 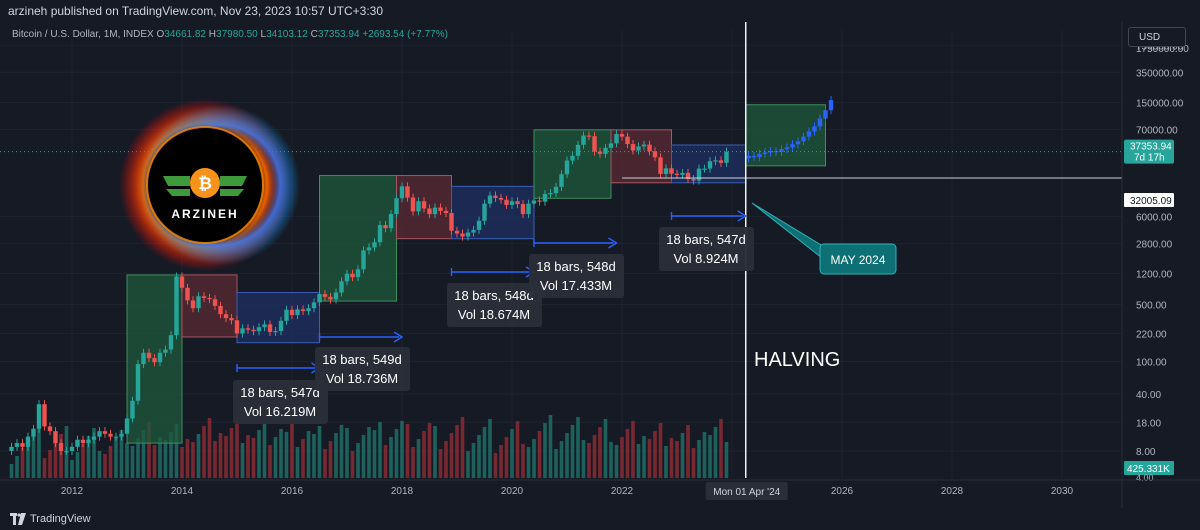 I want to click on y-tick-label: 40.00, so click(x=1148, y=395).